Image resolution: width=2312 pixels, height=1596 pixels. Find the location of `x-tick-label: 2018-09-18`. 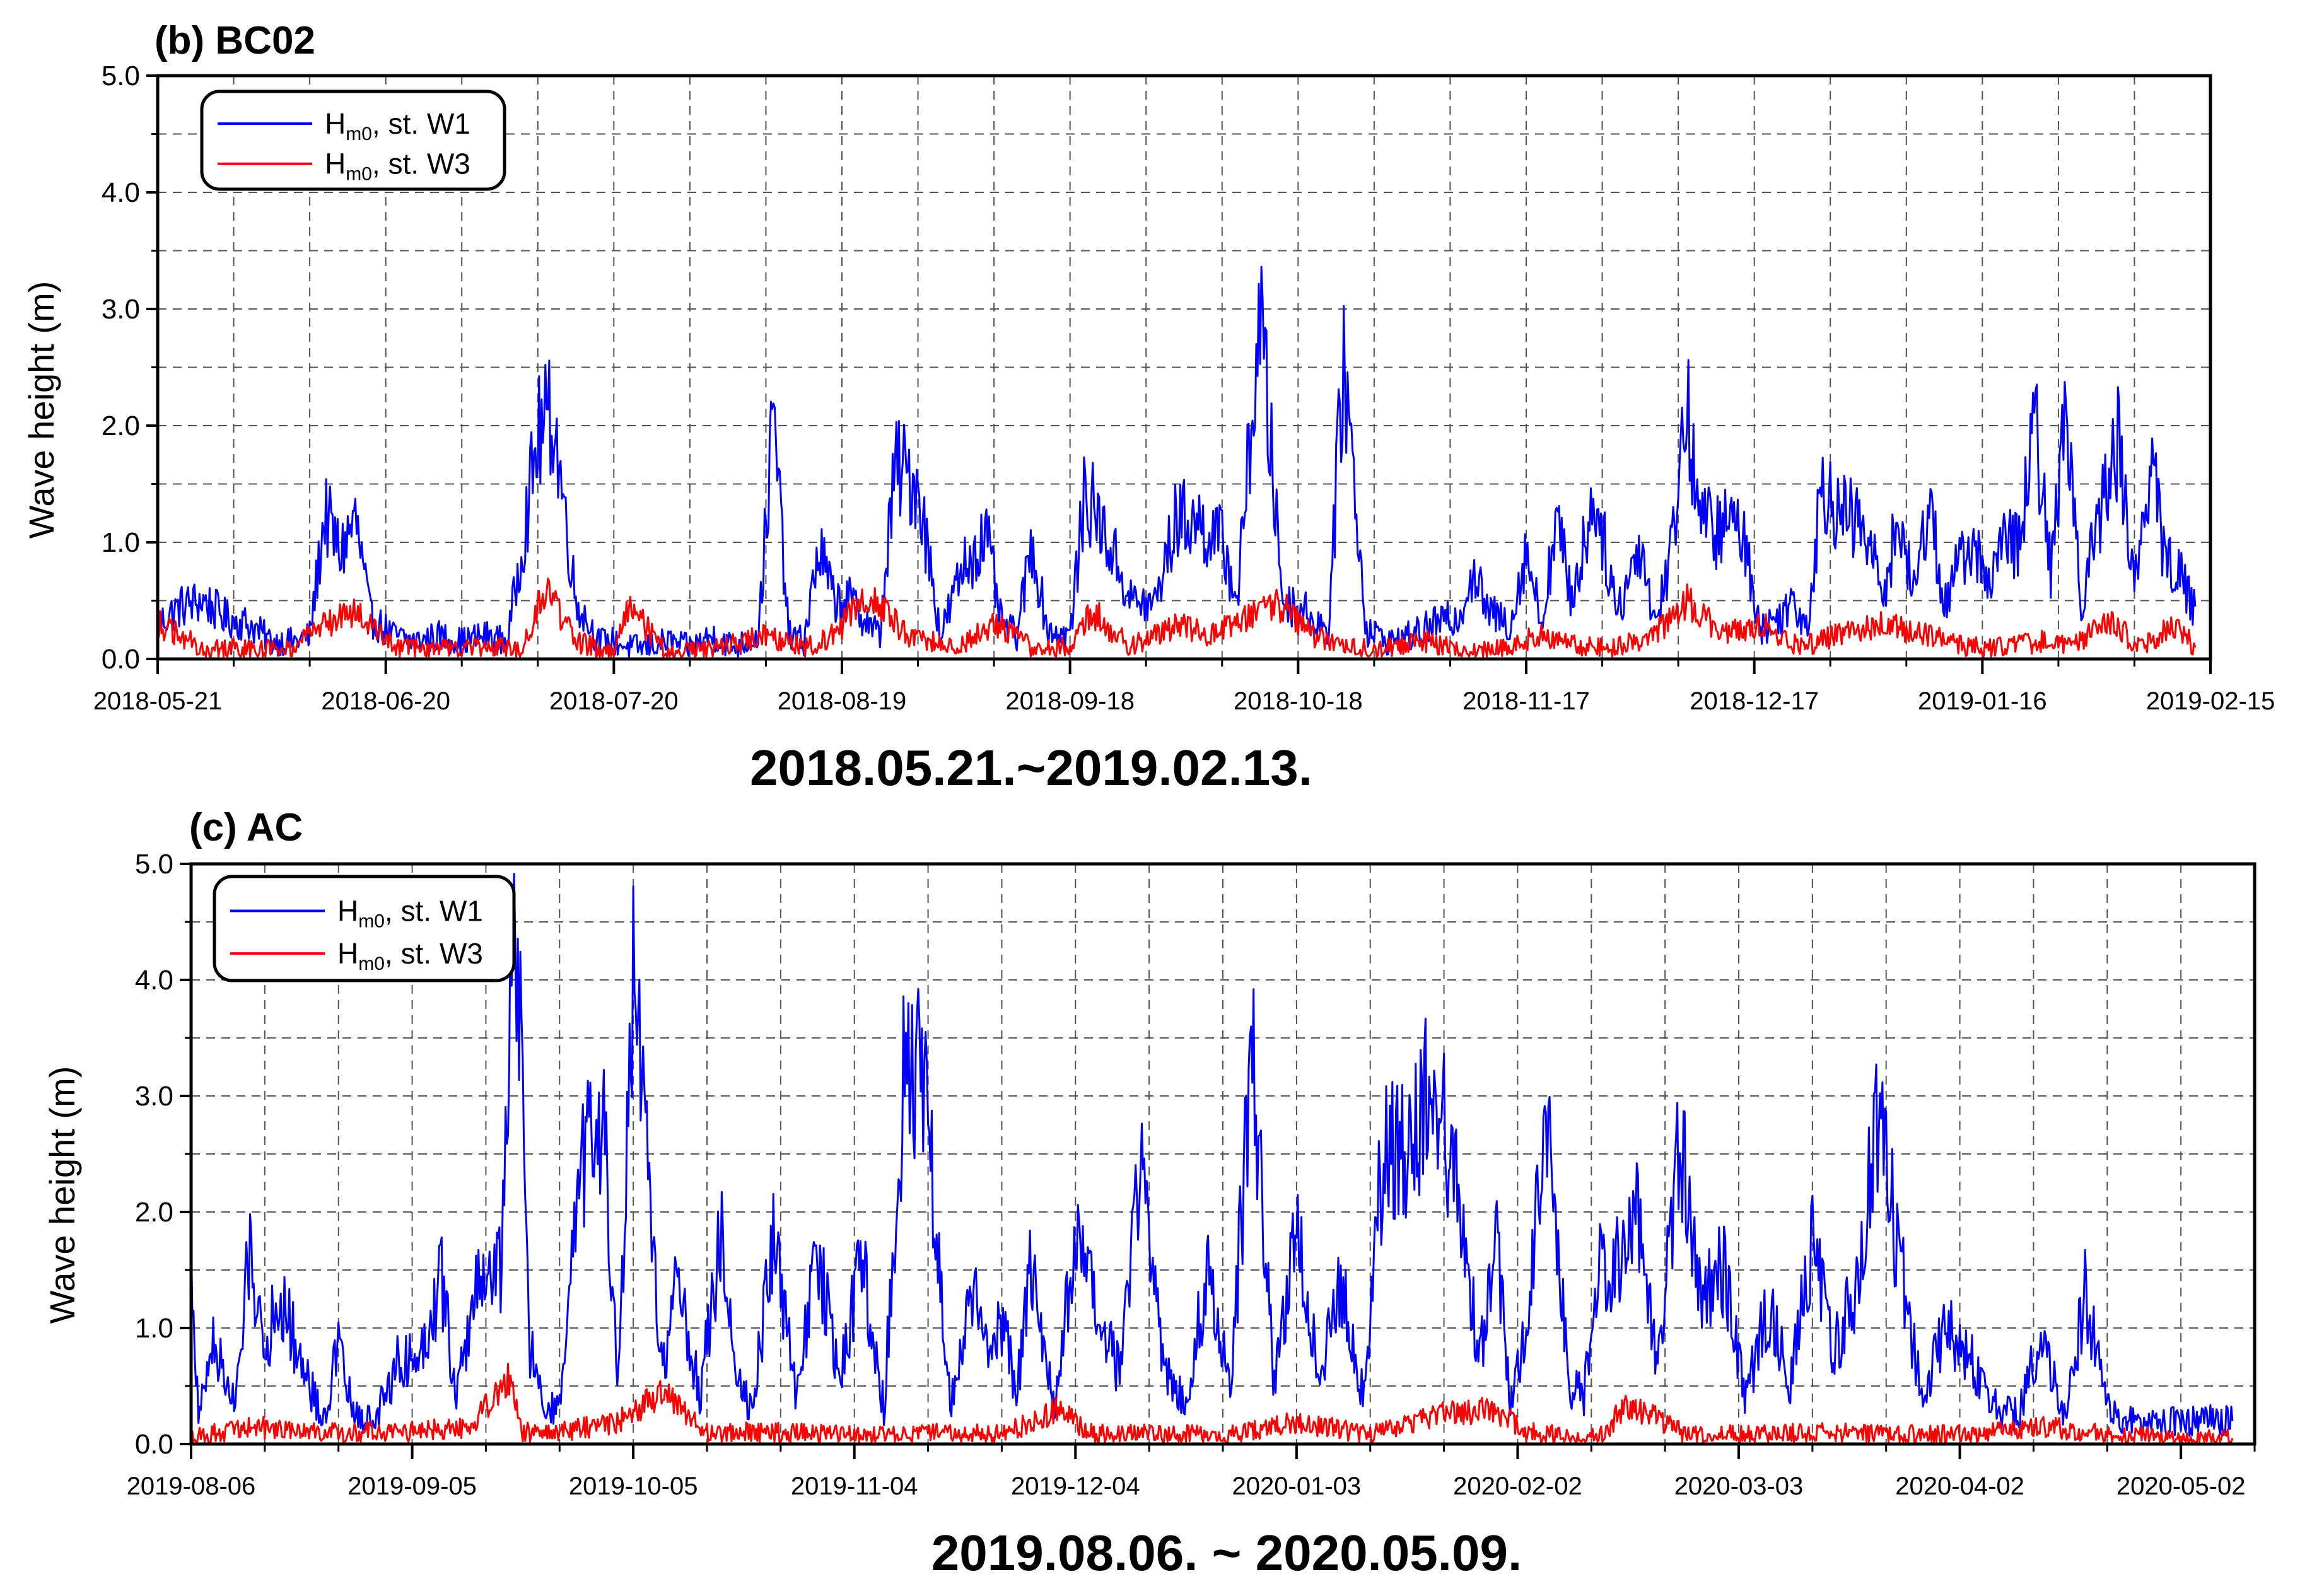

x-tick-label: 2018-09-18 is located at coordinates (1070, 701).